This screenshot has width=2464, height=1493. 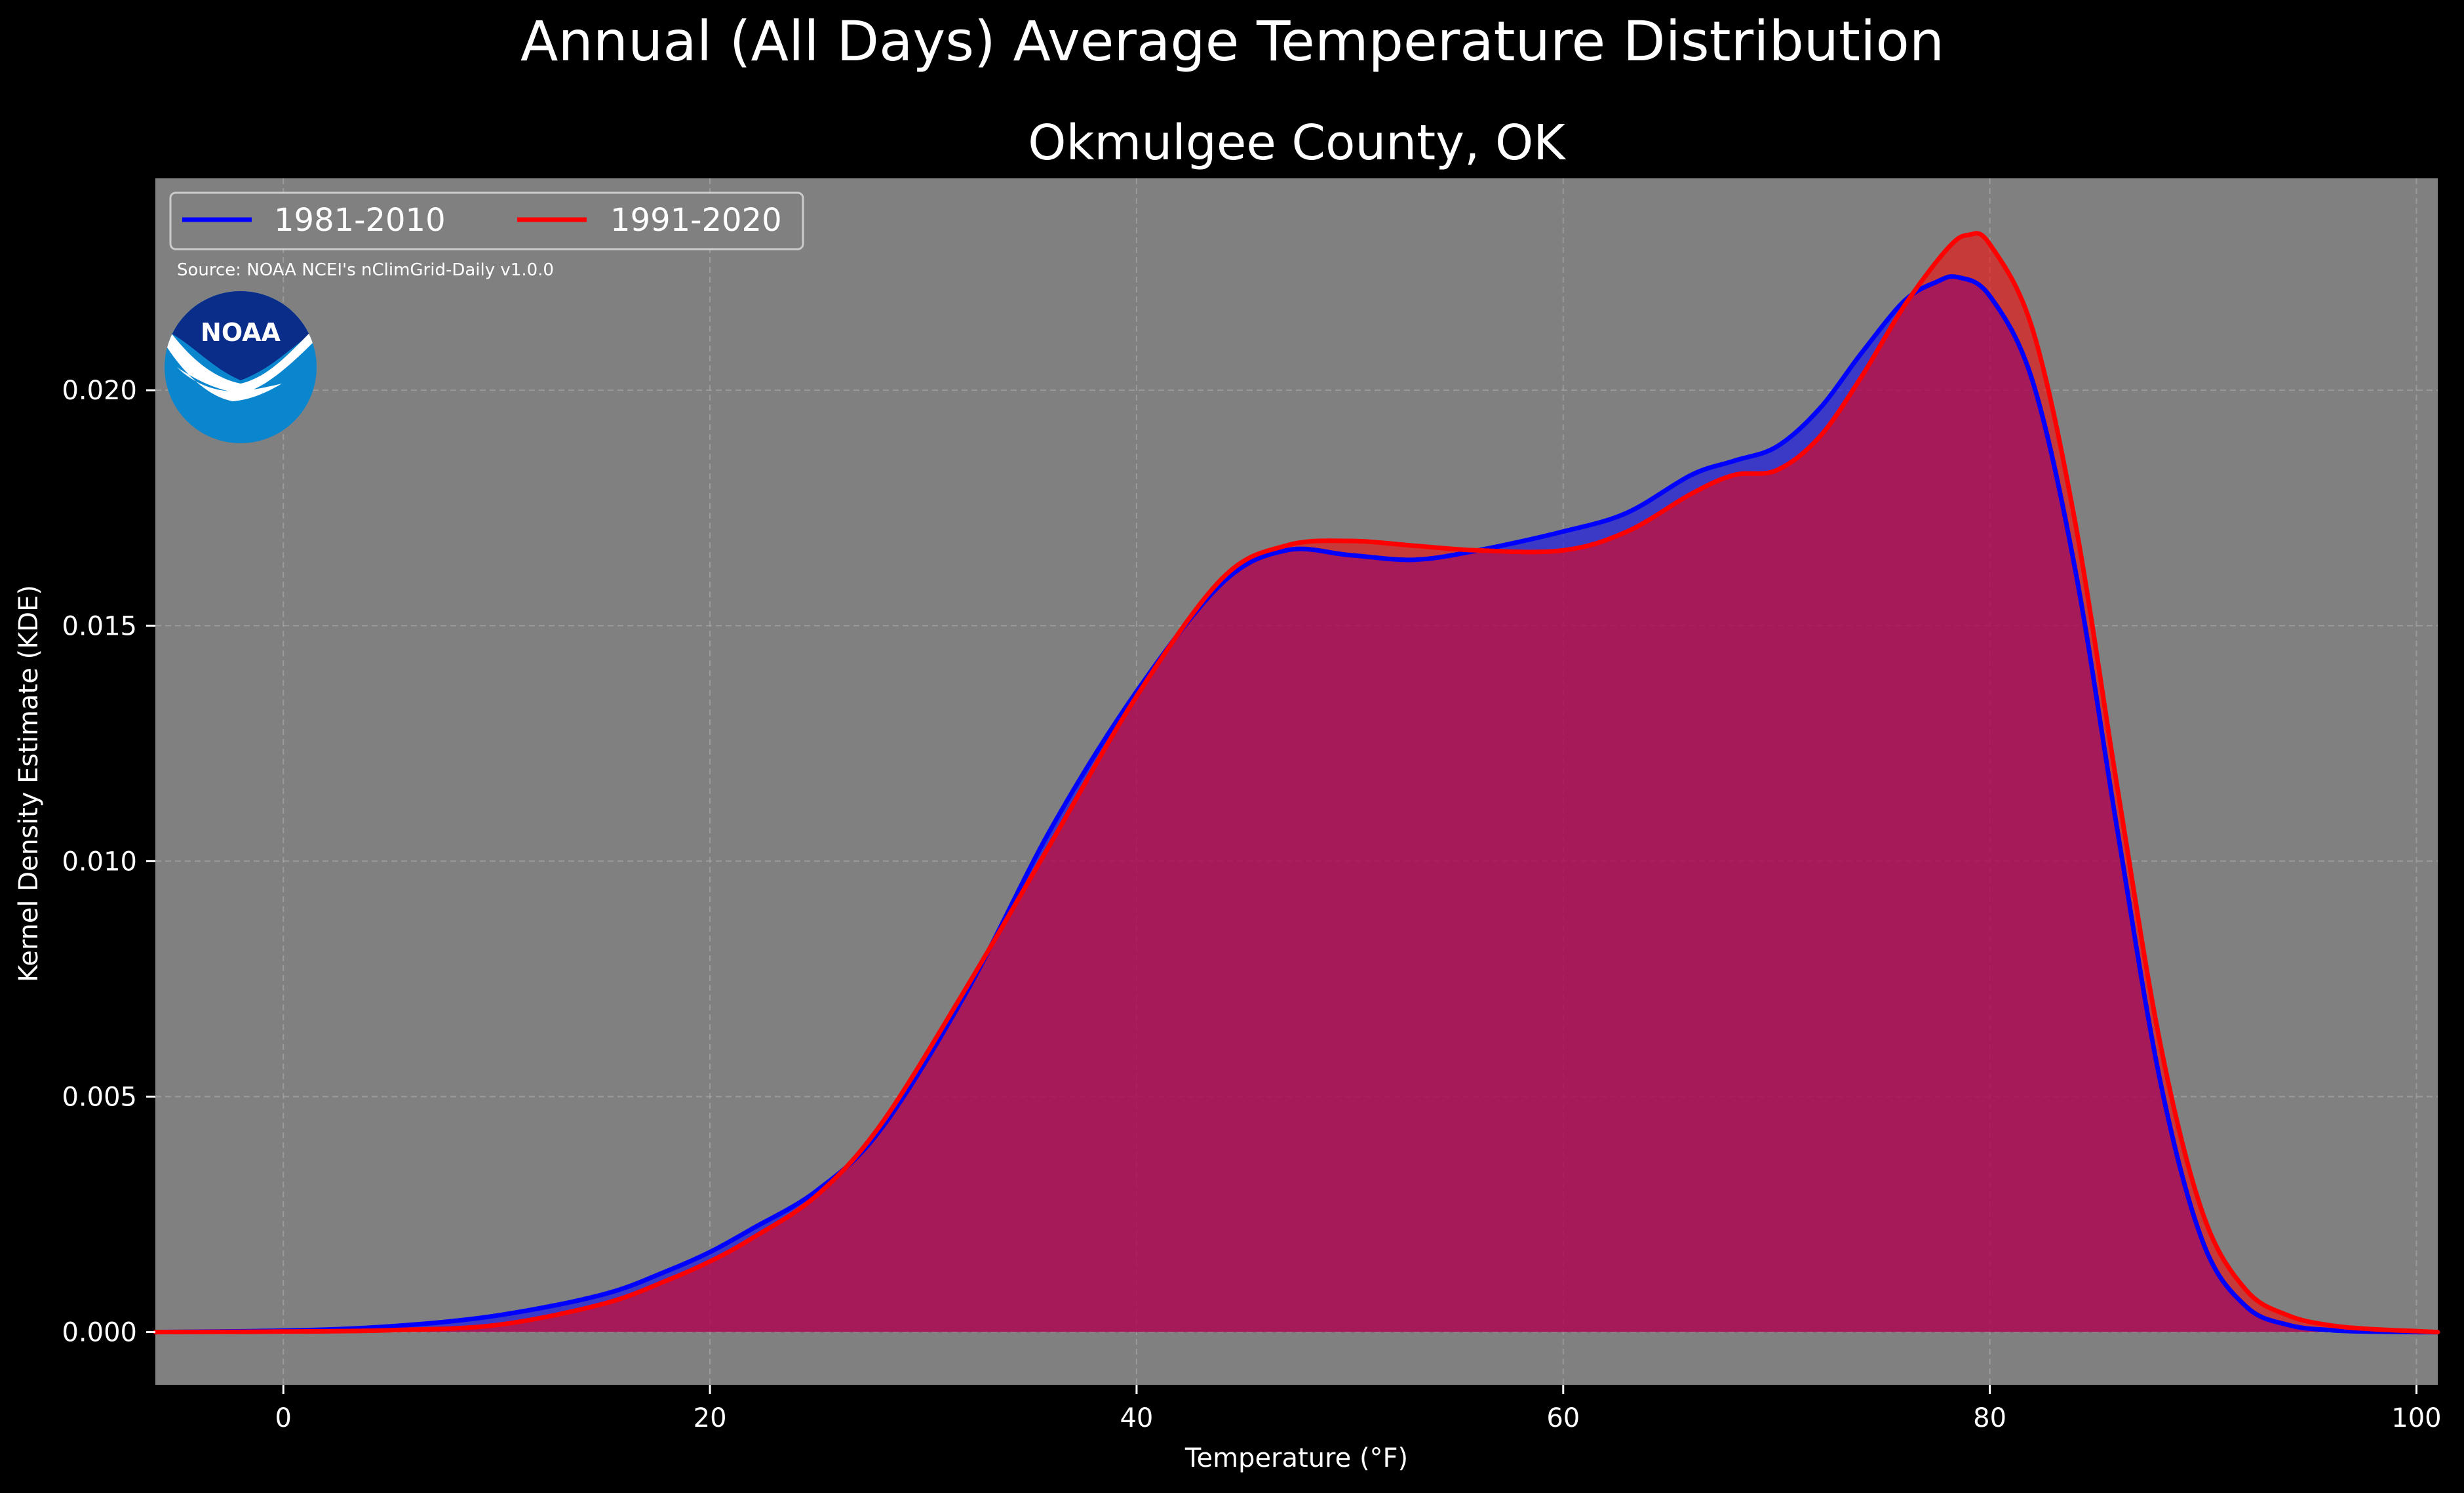 What do you see at coordinates (29, 783) in the screenshot?
I see `y-axis-label: Kernel Density Estimate (KDE)` at bounding box center [29, 783].